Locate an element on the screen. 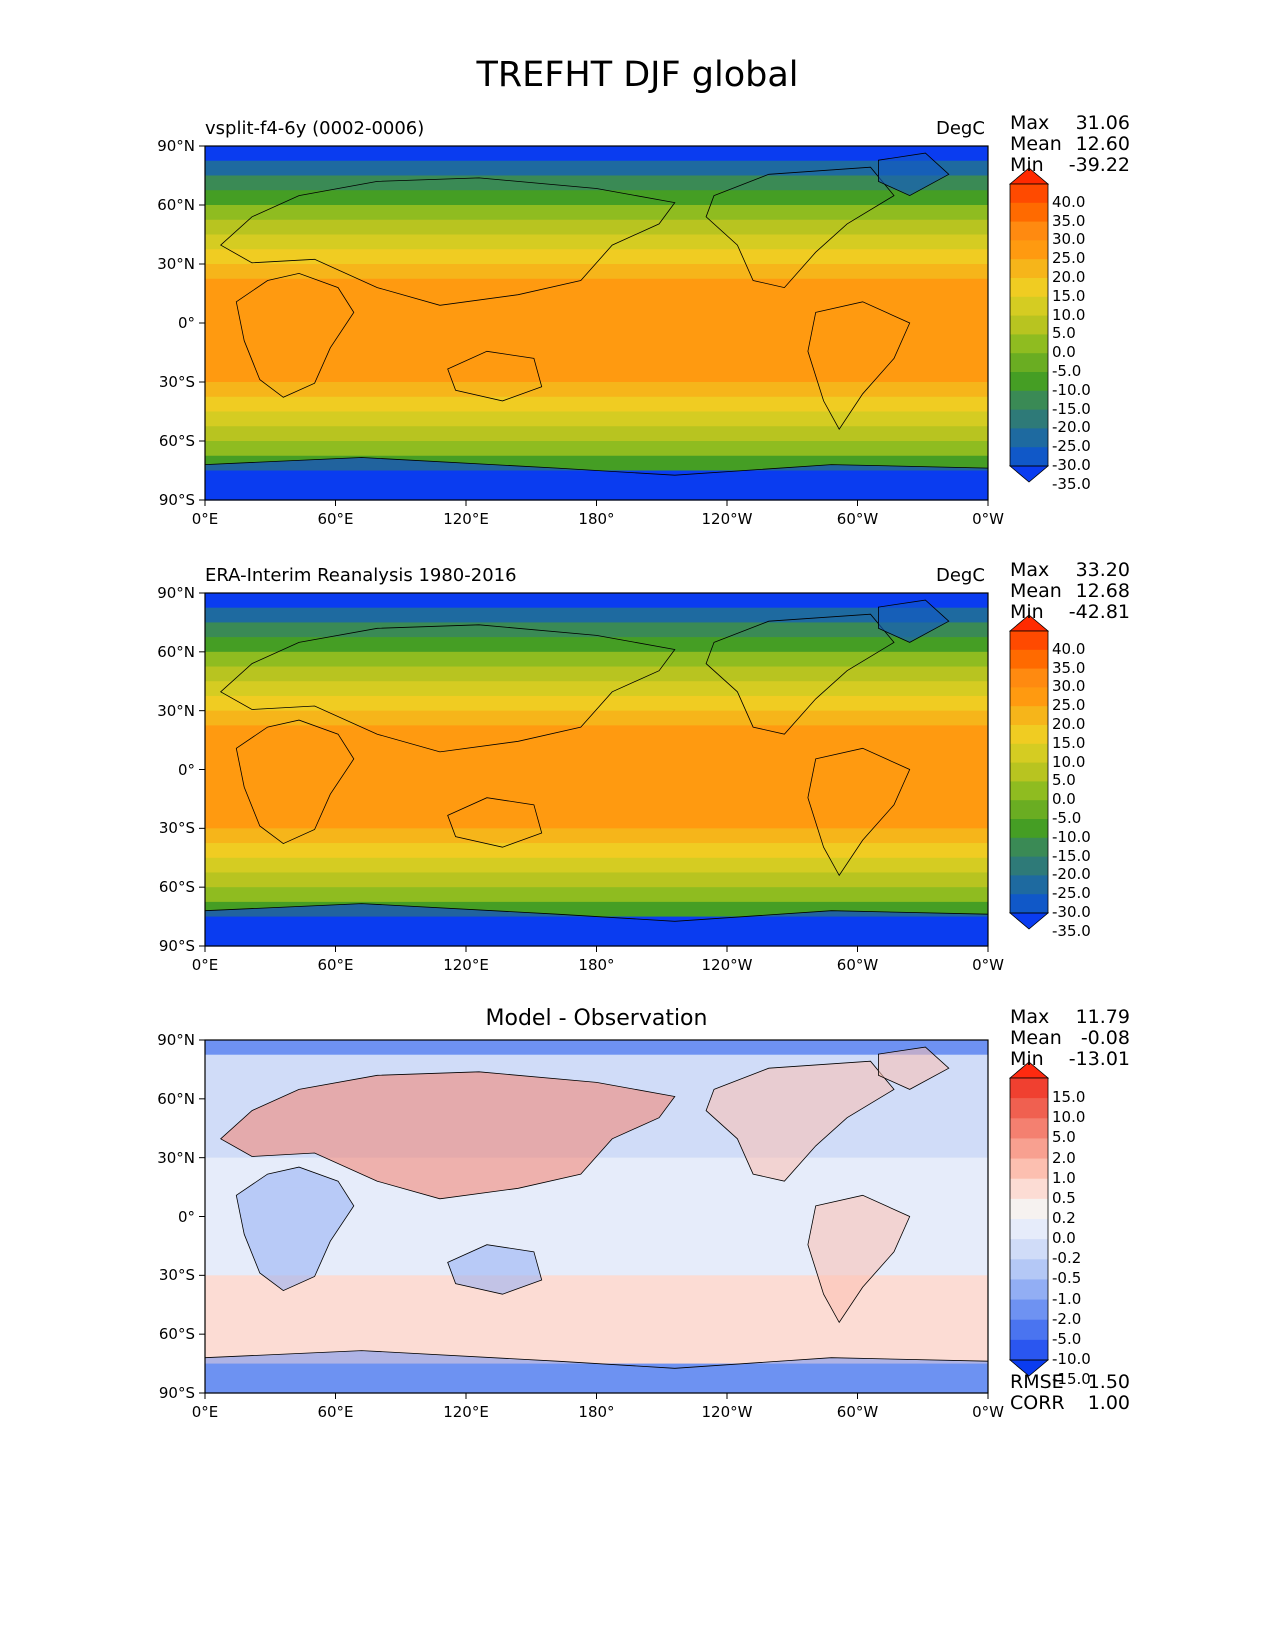 This screenshot has height=1650, width=1275. metric-label-rmse: RMSE is located at coordinates (1037, 1382).